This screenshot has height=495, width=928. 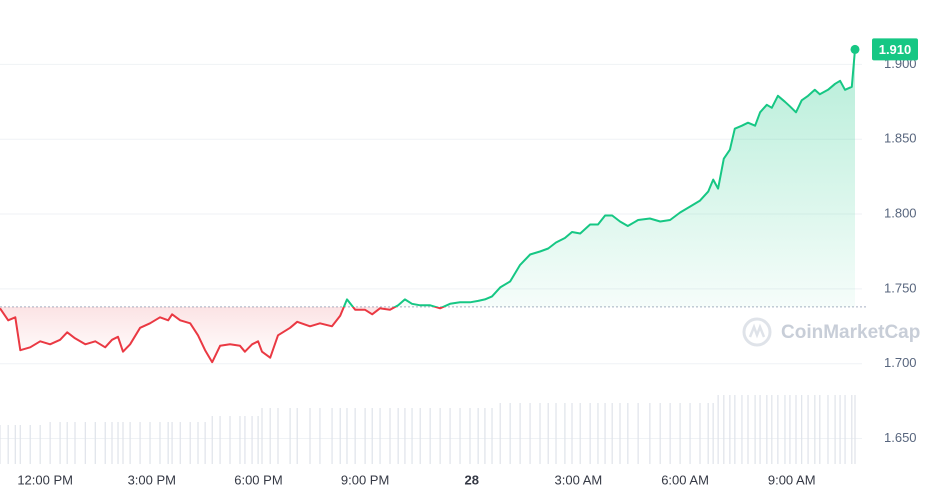 I want to click on last-price-label: 1.910, so click(x=895, y=49).